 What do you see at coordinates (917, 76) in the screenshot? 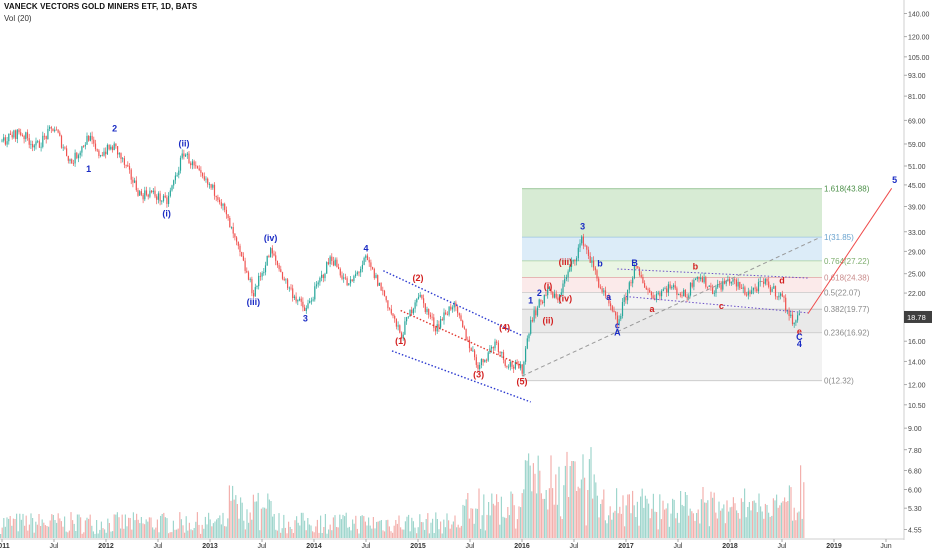
I see `price-tick-label: 93.00` at bounding box center [917, 76].